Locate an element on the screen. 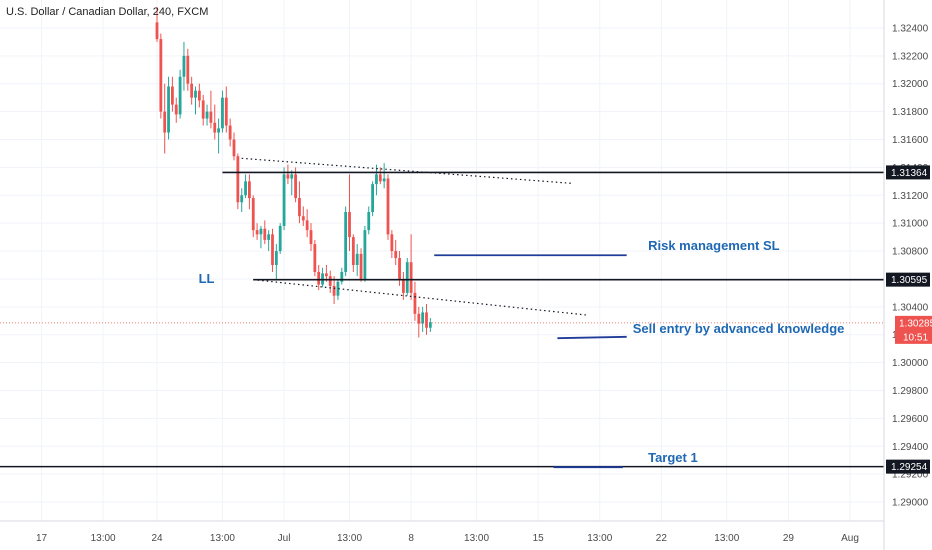 This screenshot has width=932, height=550. price-label-value: 1.29254 is located at coordinates (909, 467).